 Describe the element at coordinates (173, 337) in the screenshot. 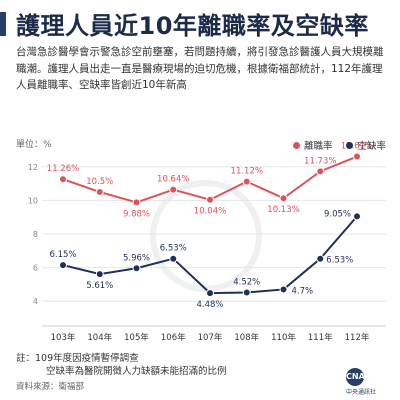

I see `x-tick-label: 106年` at that location.